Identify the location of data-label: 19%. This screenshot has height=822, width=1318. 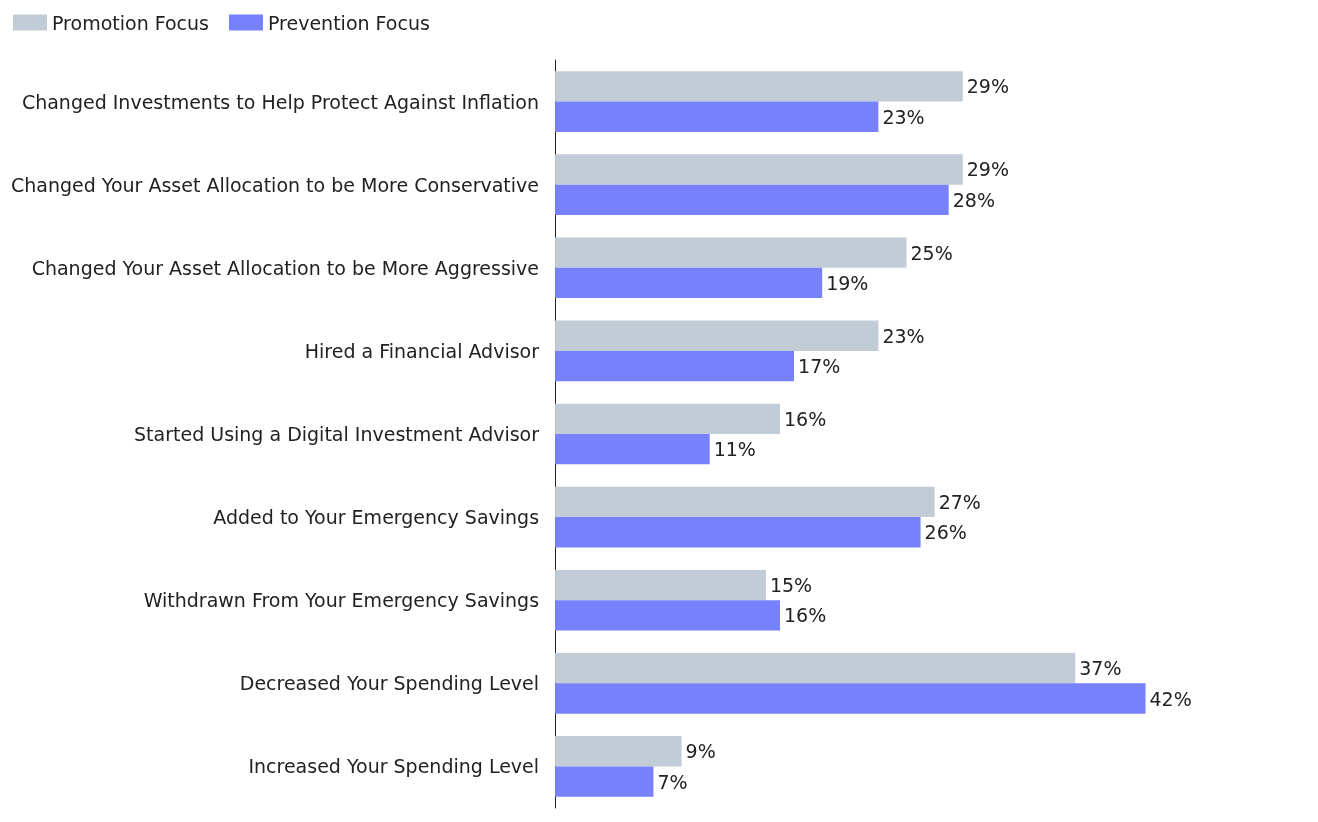
(847, 282).